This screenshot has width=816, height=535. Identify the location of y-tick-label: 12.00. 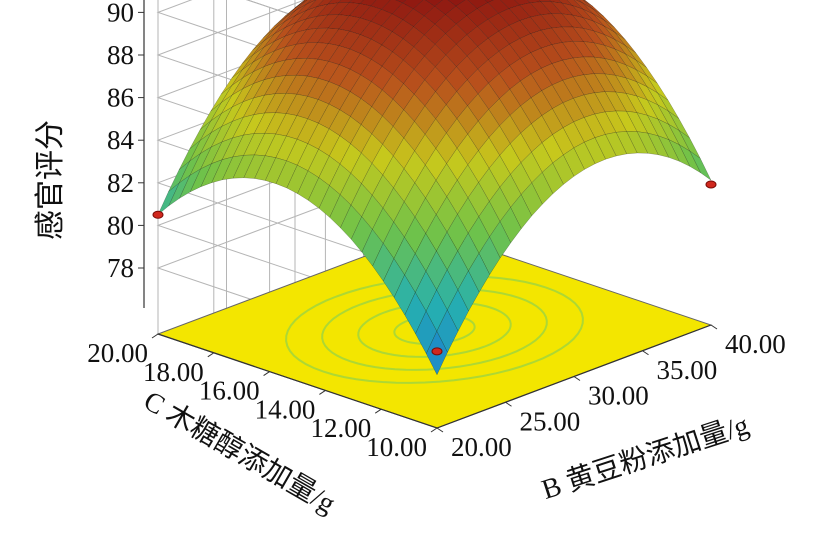
(340, 428).